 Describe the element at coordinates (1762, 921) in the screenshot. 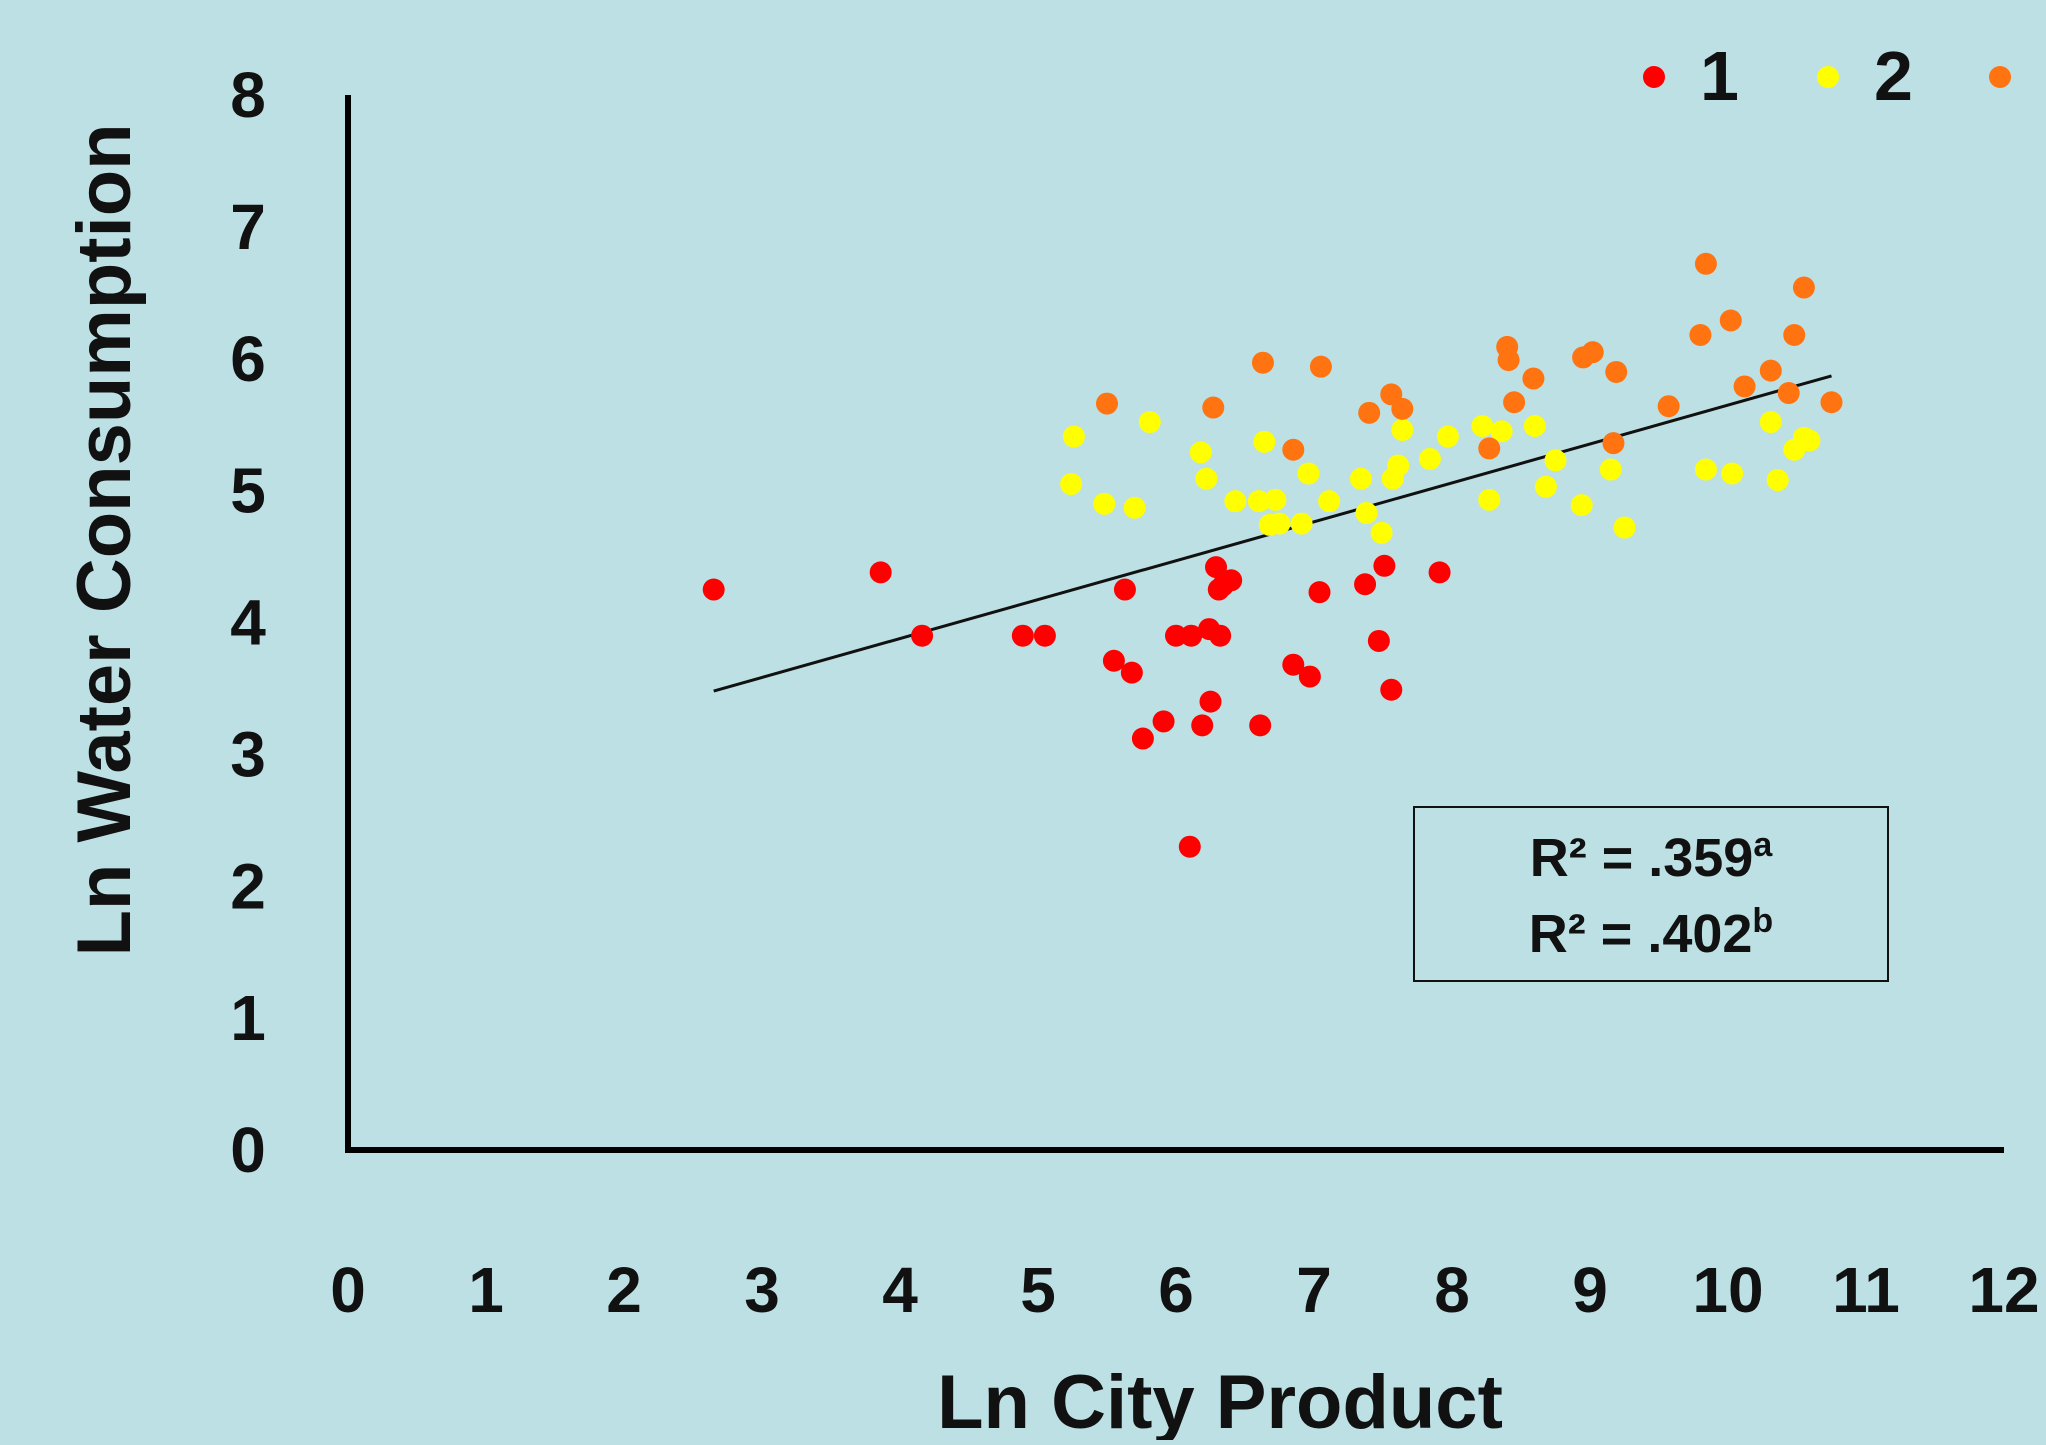

I see `r-squared-sup-2: b` at that location.